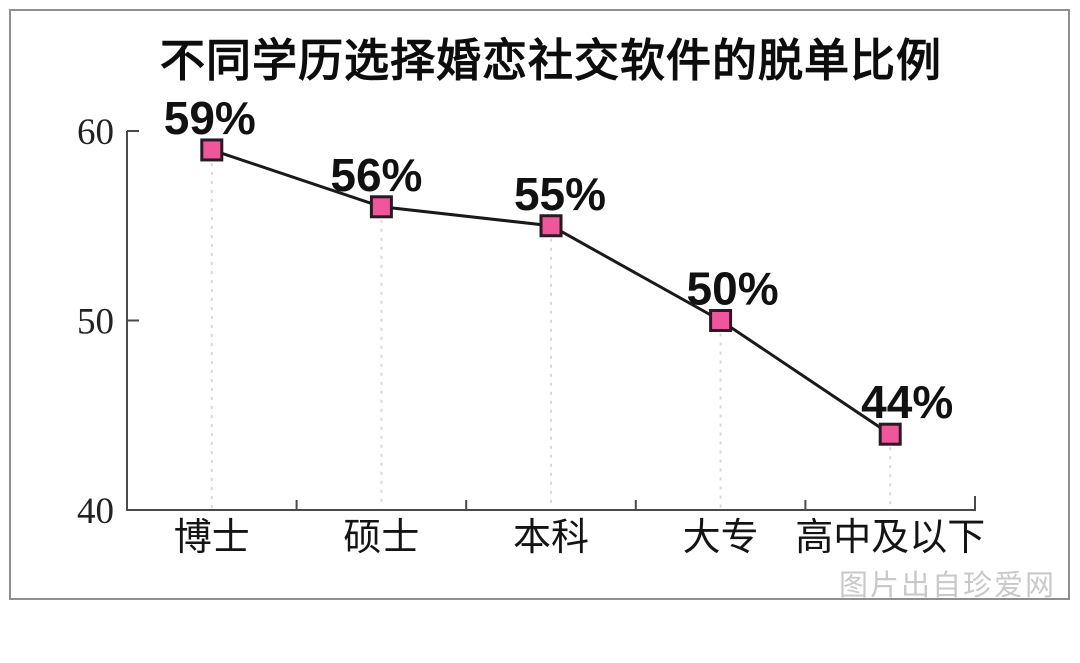 Image resolution: width=1080 pixels, height=663 pixels. What do you see at coordinates (560, 194) in the screenshot?
I see `data-label-2: 55%` at bounding box center [560, 194].